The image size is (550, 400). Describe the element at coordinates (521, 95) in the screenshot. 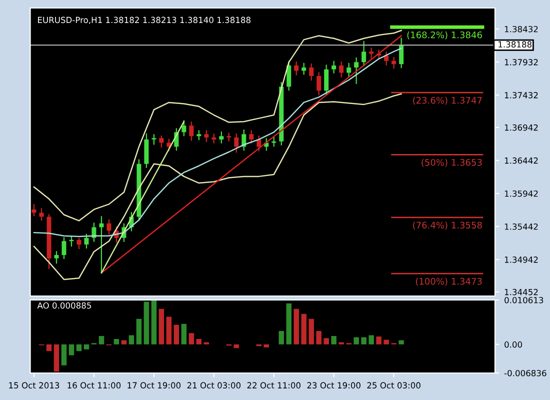

I see `y-tick-label: 1.37432` at that location.